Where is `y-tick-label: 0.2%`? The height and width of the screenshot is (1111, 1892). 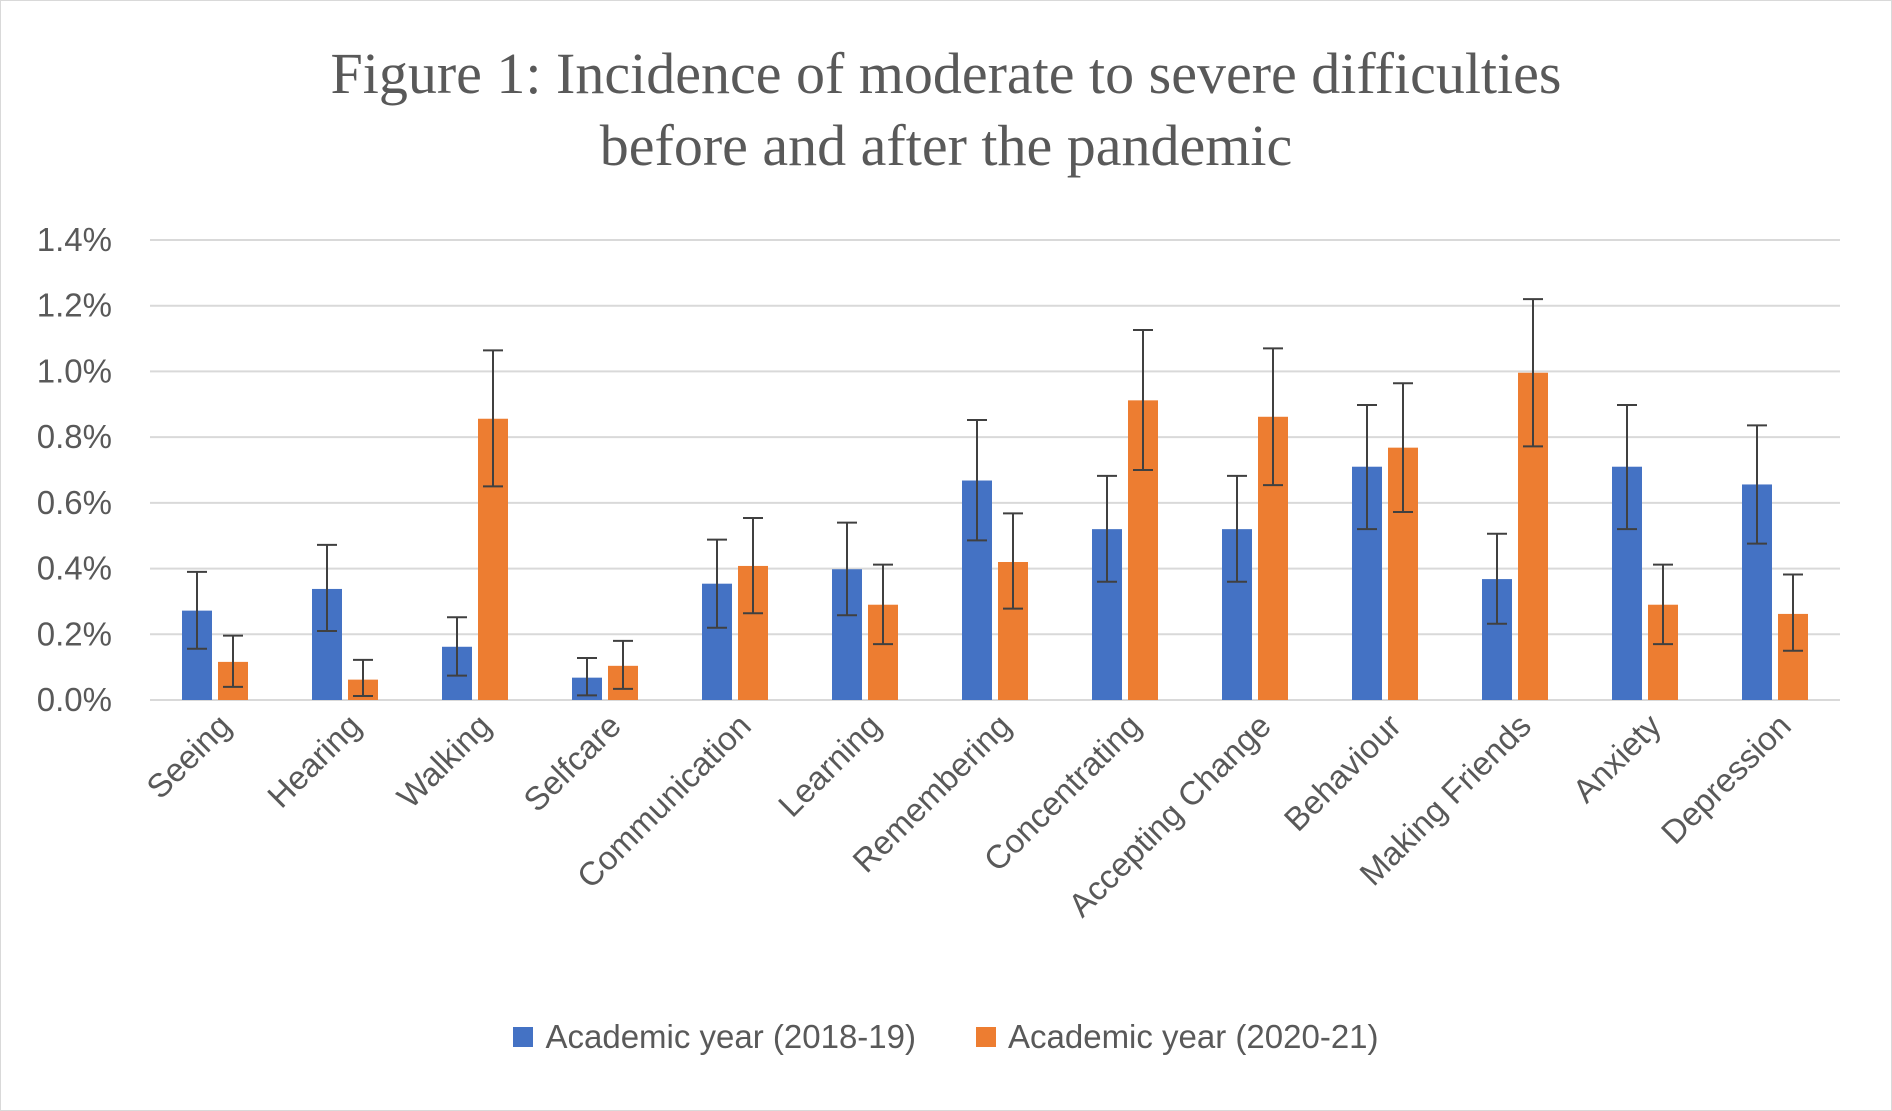
y-tick-label: 0.2% is located at coordinates (74, 633).